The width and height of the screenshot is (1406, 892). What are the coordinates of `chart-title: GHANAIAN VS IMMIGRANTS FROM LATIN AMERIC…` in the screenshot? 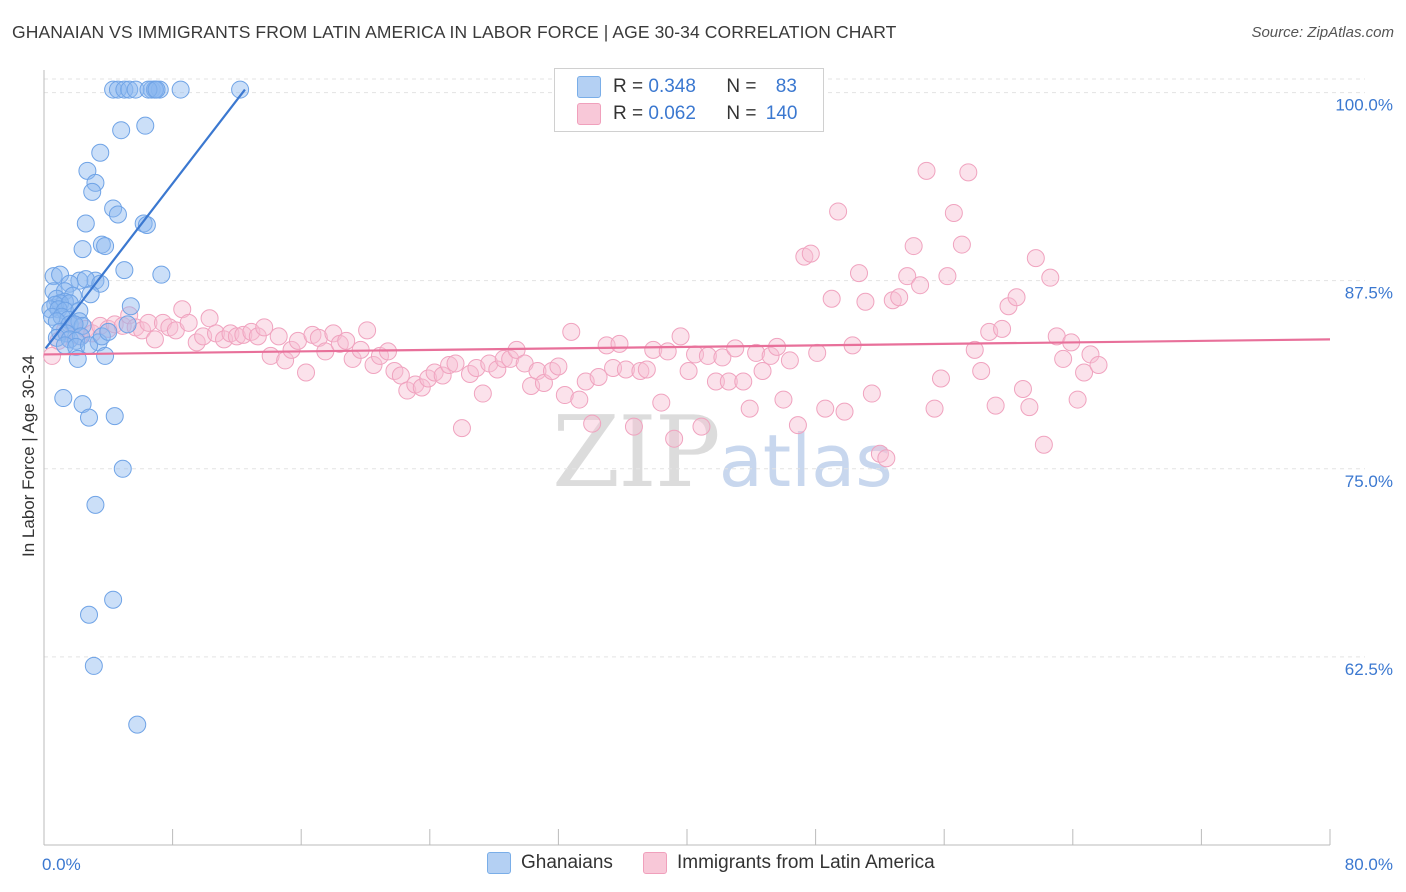 It's located at (454, 32).